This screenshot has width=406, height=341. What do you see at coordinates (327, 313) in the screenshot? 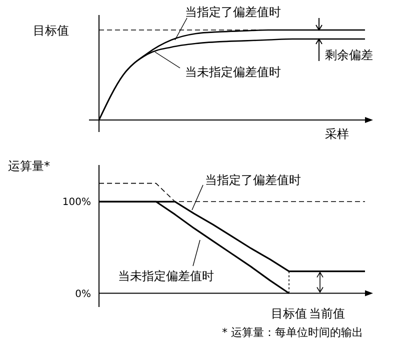
I see `x-tick-label: 当前值` at bounding box center [327, 313].